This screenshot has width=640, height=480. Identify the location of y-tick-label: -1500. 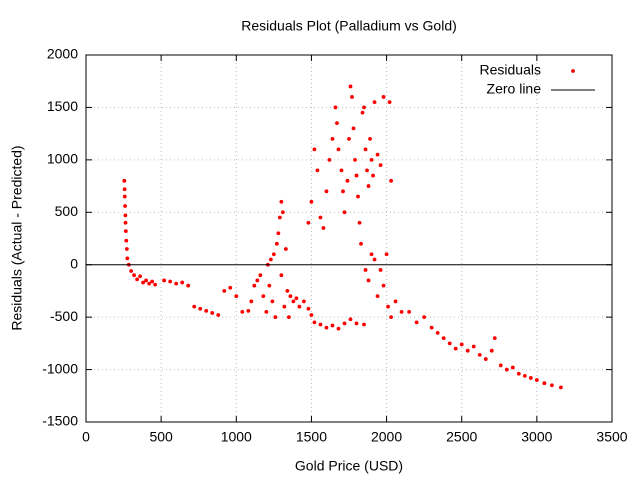
(60, 421).